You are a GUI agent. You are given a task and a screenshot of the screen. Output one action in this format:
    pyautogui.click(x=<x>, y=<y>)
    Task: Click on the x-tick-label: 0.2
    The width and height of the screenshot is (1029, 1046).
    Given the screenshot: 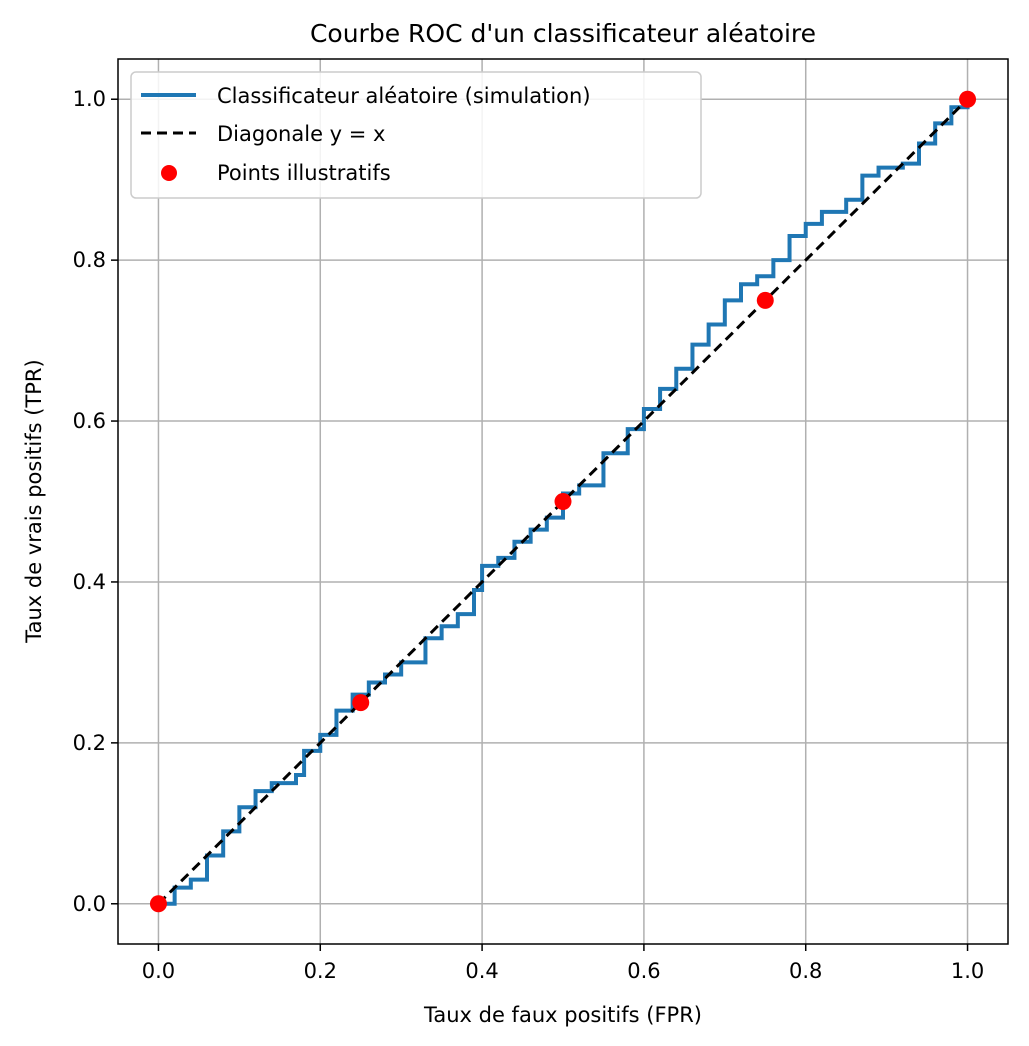 What is the action you would take?
    pyautogui.click(x=320, y=971)
    